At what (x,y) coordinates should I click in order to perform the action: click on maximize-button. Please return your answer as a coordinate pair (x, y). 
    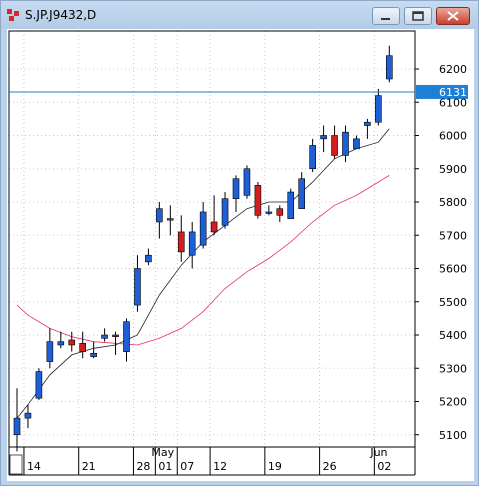
    Looking at the image, I should click on (418, 16).